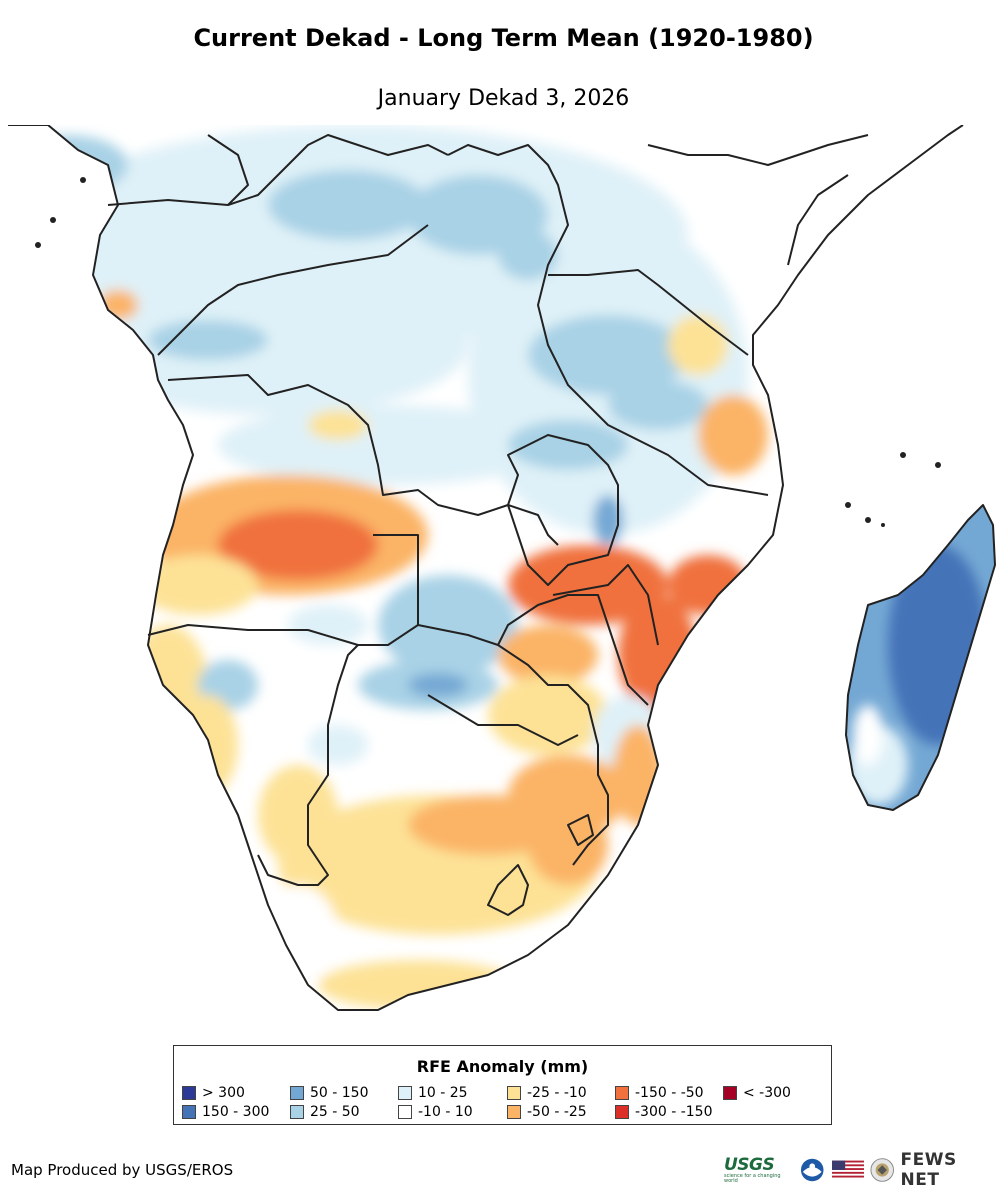 Image resolution: width=1007 pixels, height=1195 pixels. I want to click on noaa-logo-icon, so click(812, 1170).